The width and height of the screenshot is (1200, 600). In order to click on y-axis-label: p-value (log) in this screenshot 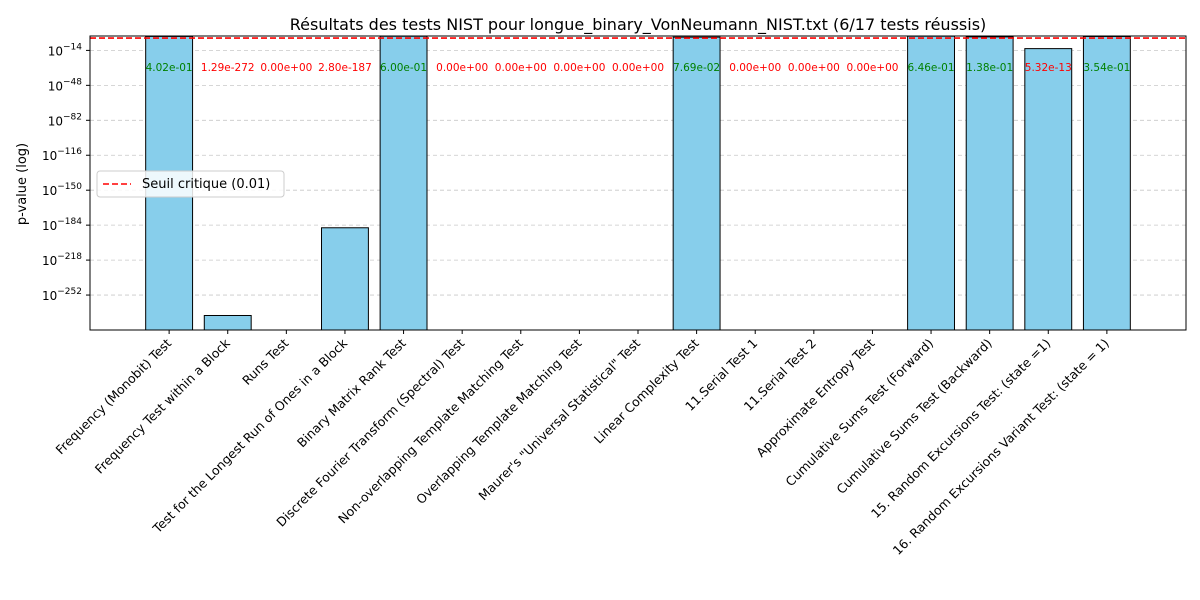, I will do `click(22, 184)`.